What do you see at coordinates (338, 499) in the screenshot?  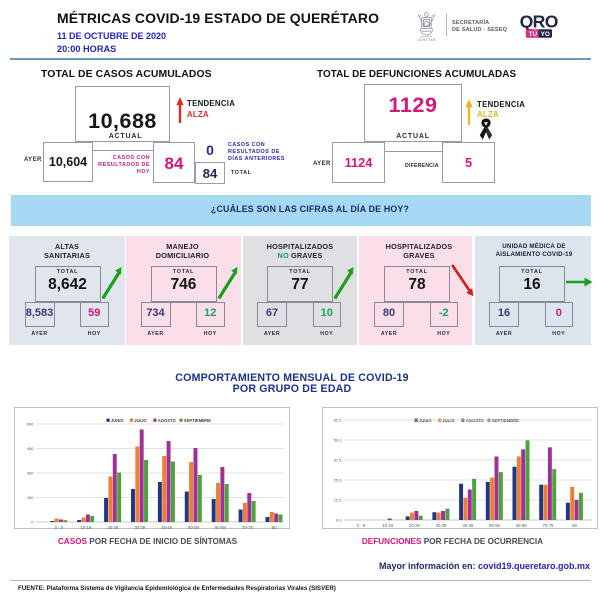 I see `svg-text: 12.5` at bounding box center [338, 499].